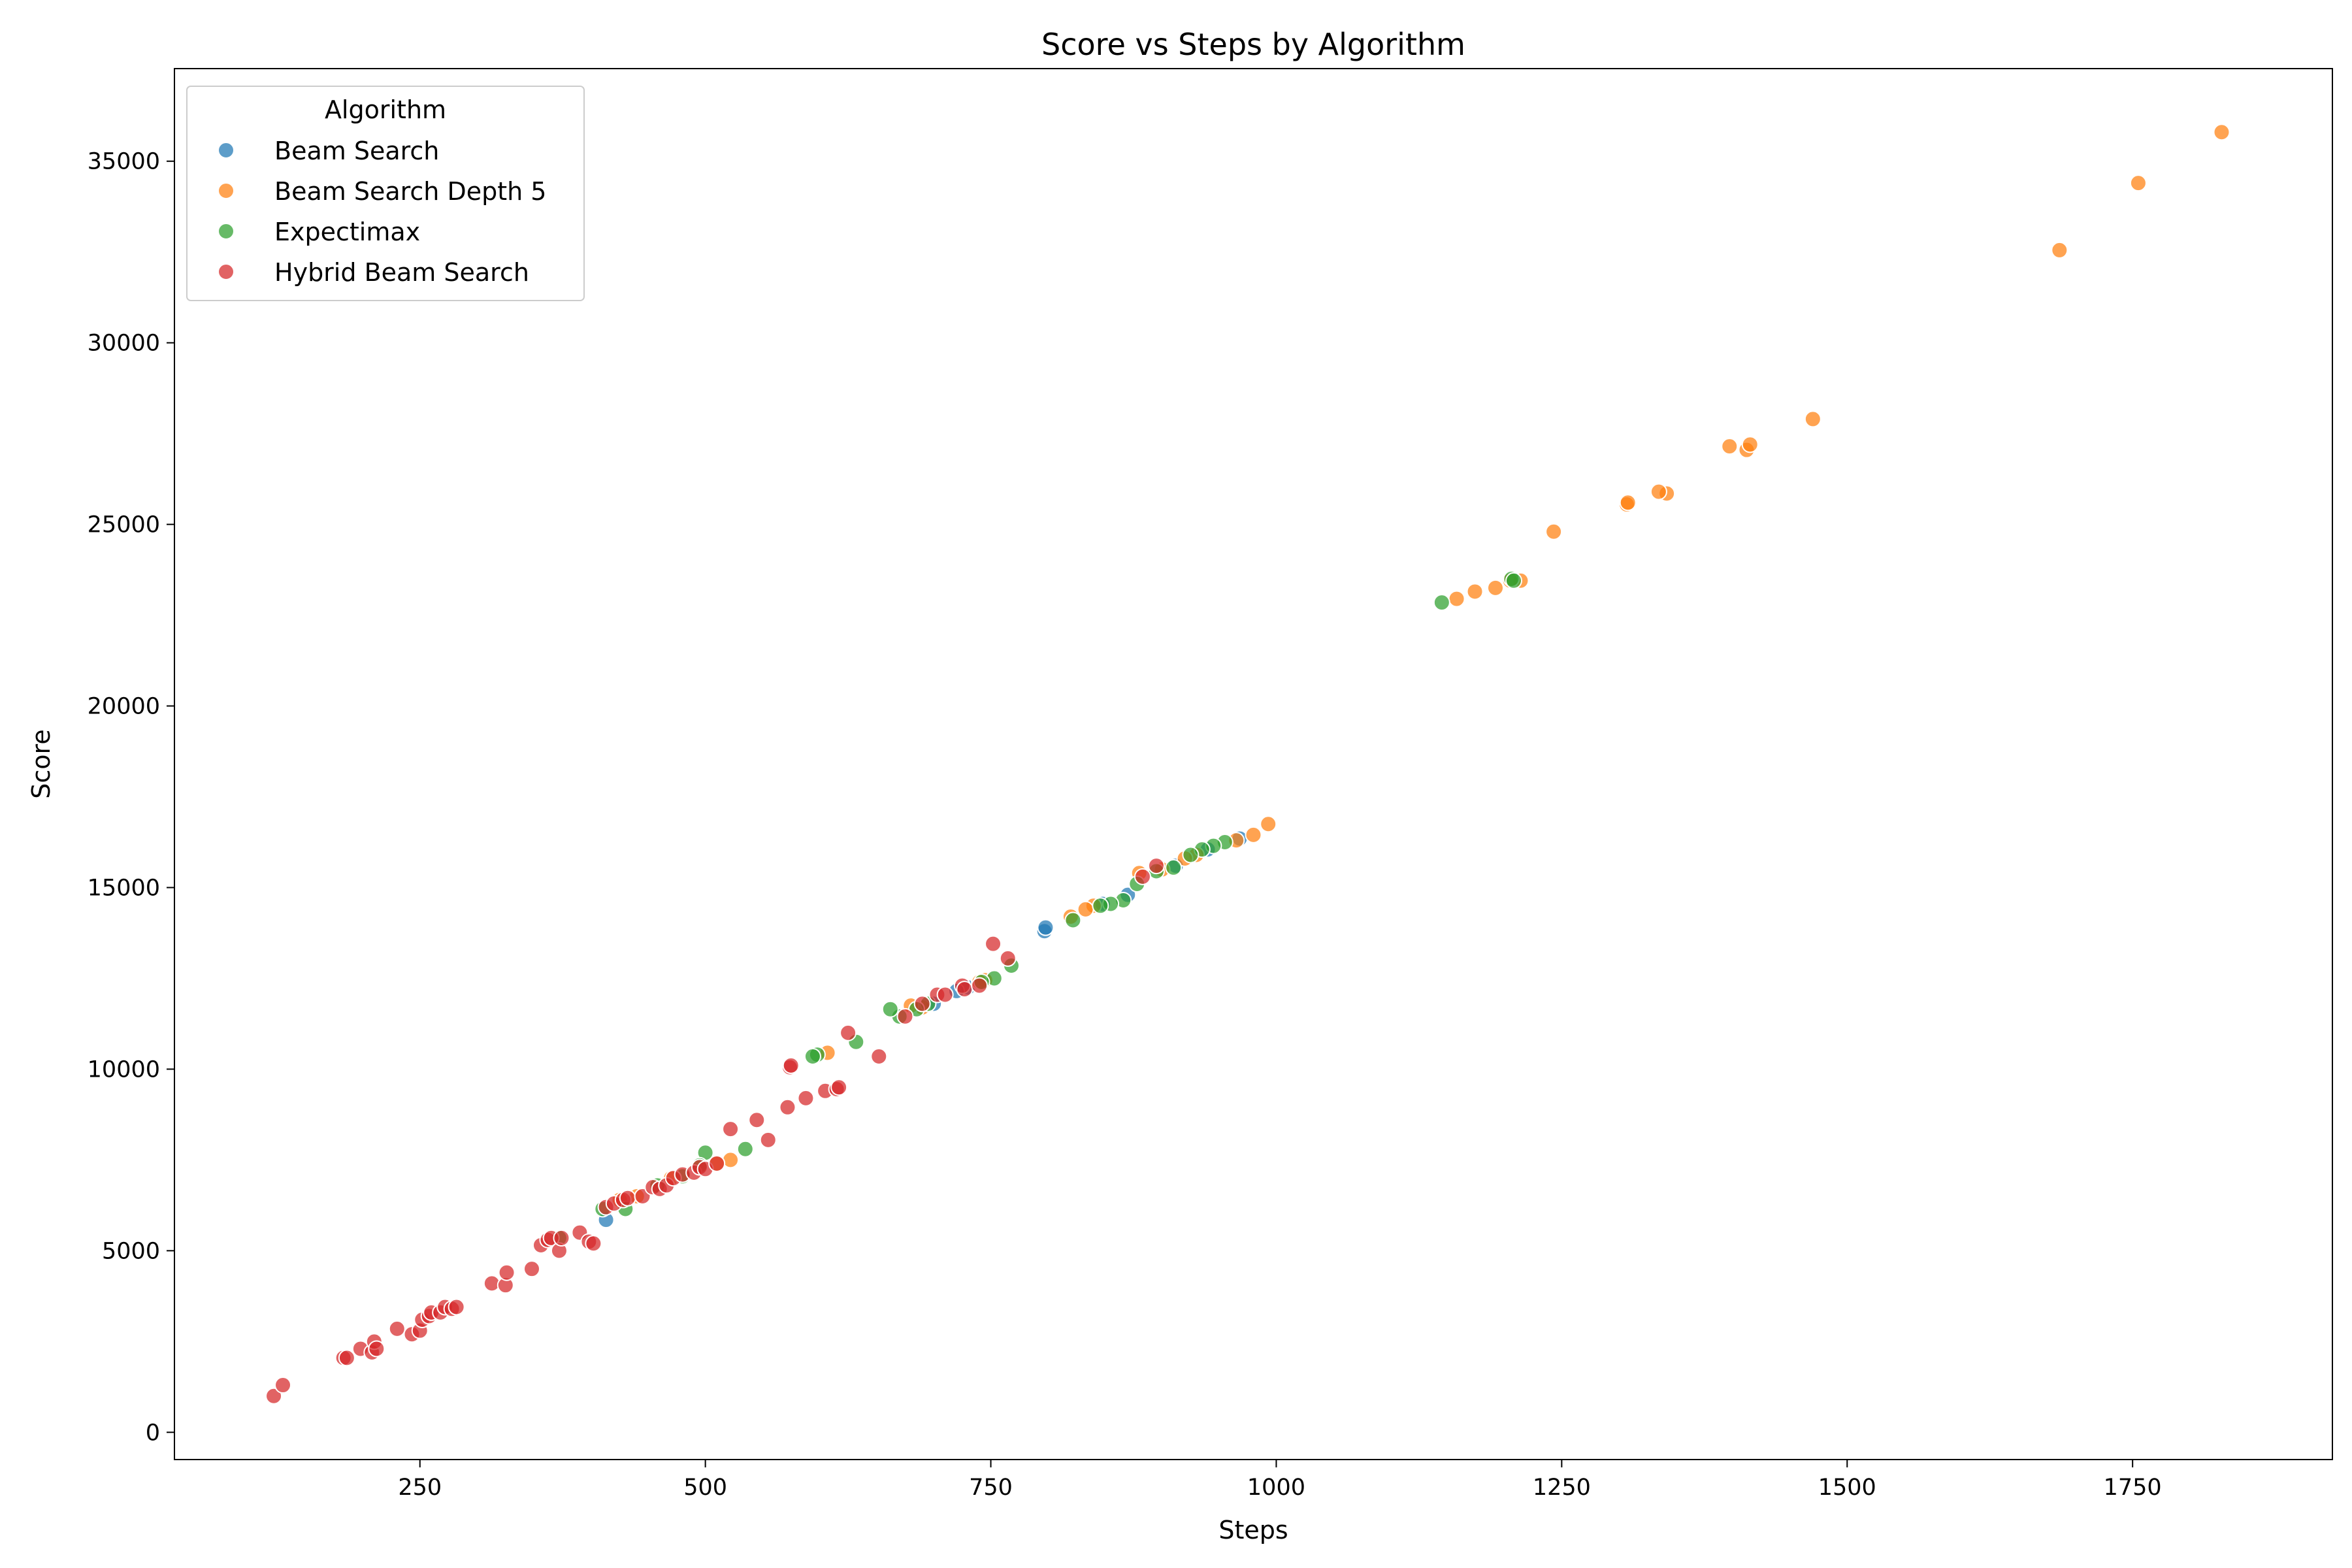 The image size is (2352, 1568). Describe the element at coordinates (124, 888) in the screenshot. I see `y-tick-label: 15000` at that location.